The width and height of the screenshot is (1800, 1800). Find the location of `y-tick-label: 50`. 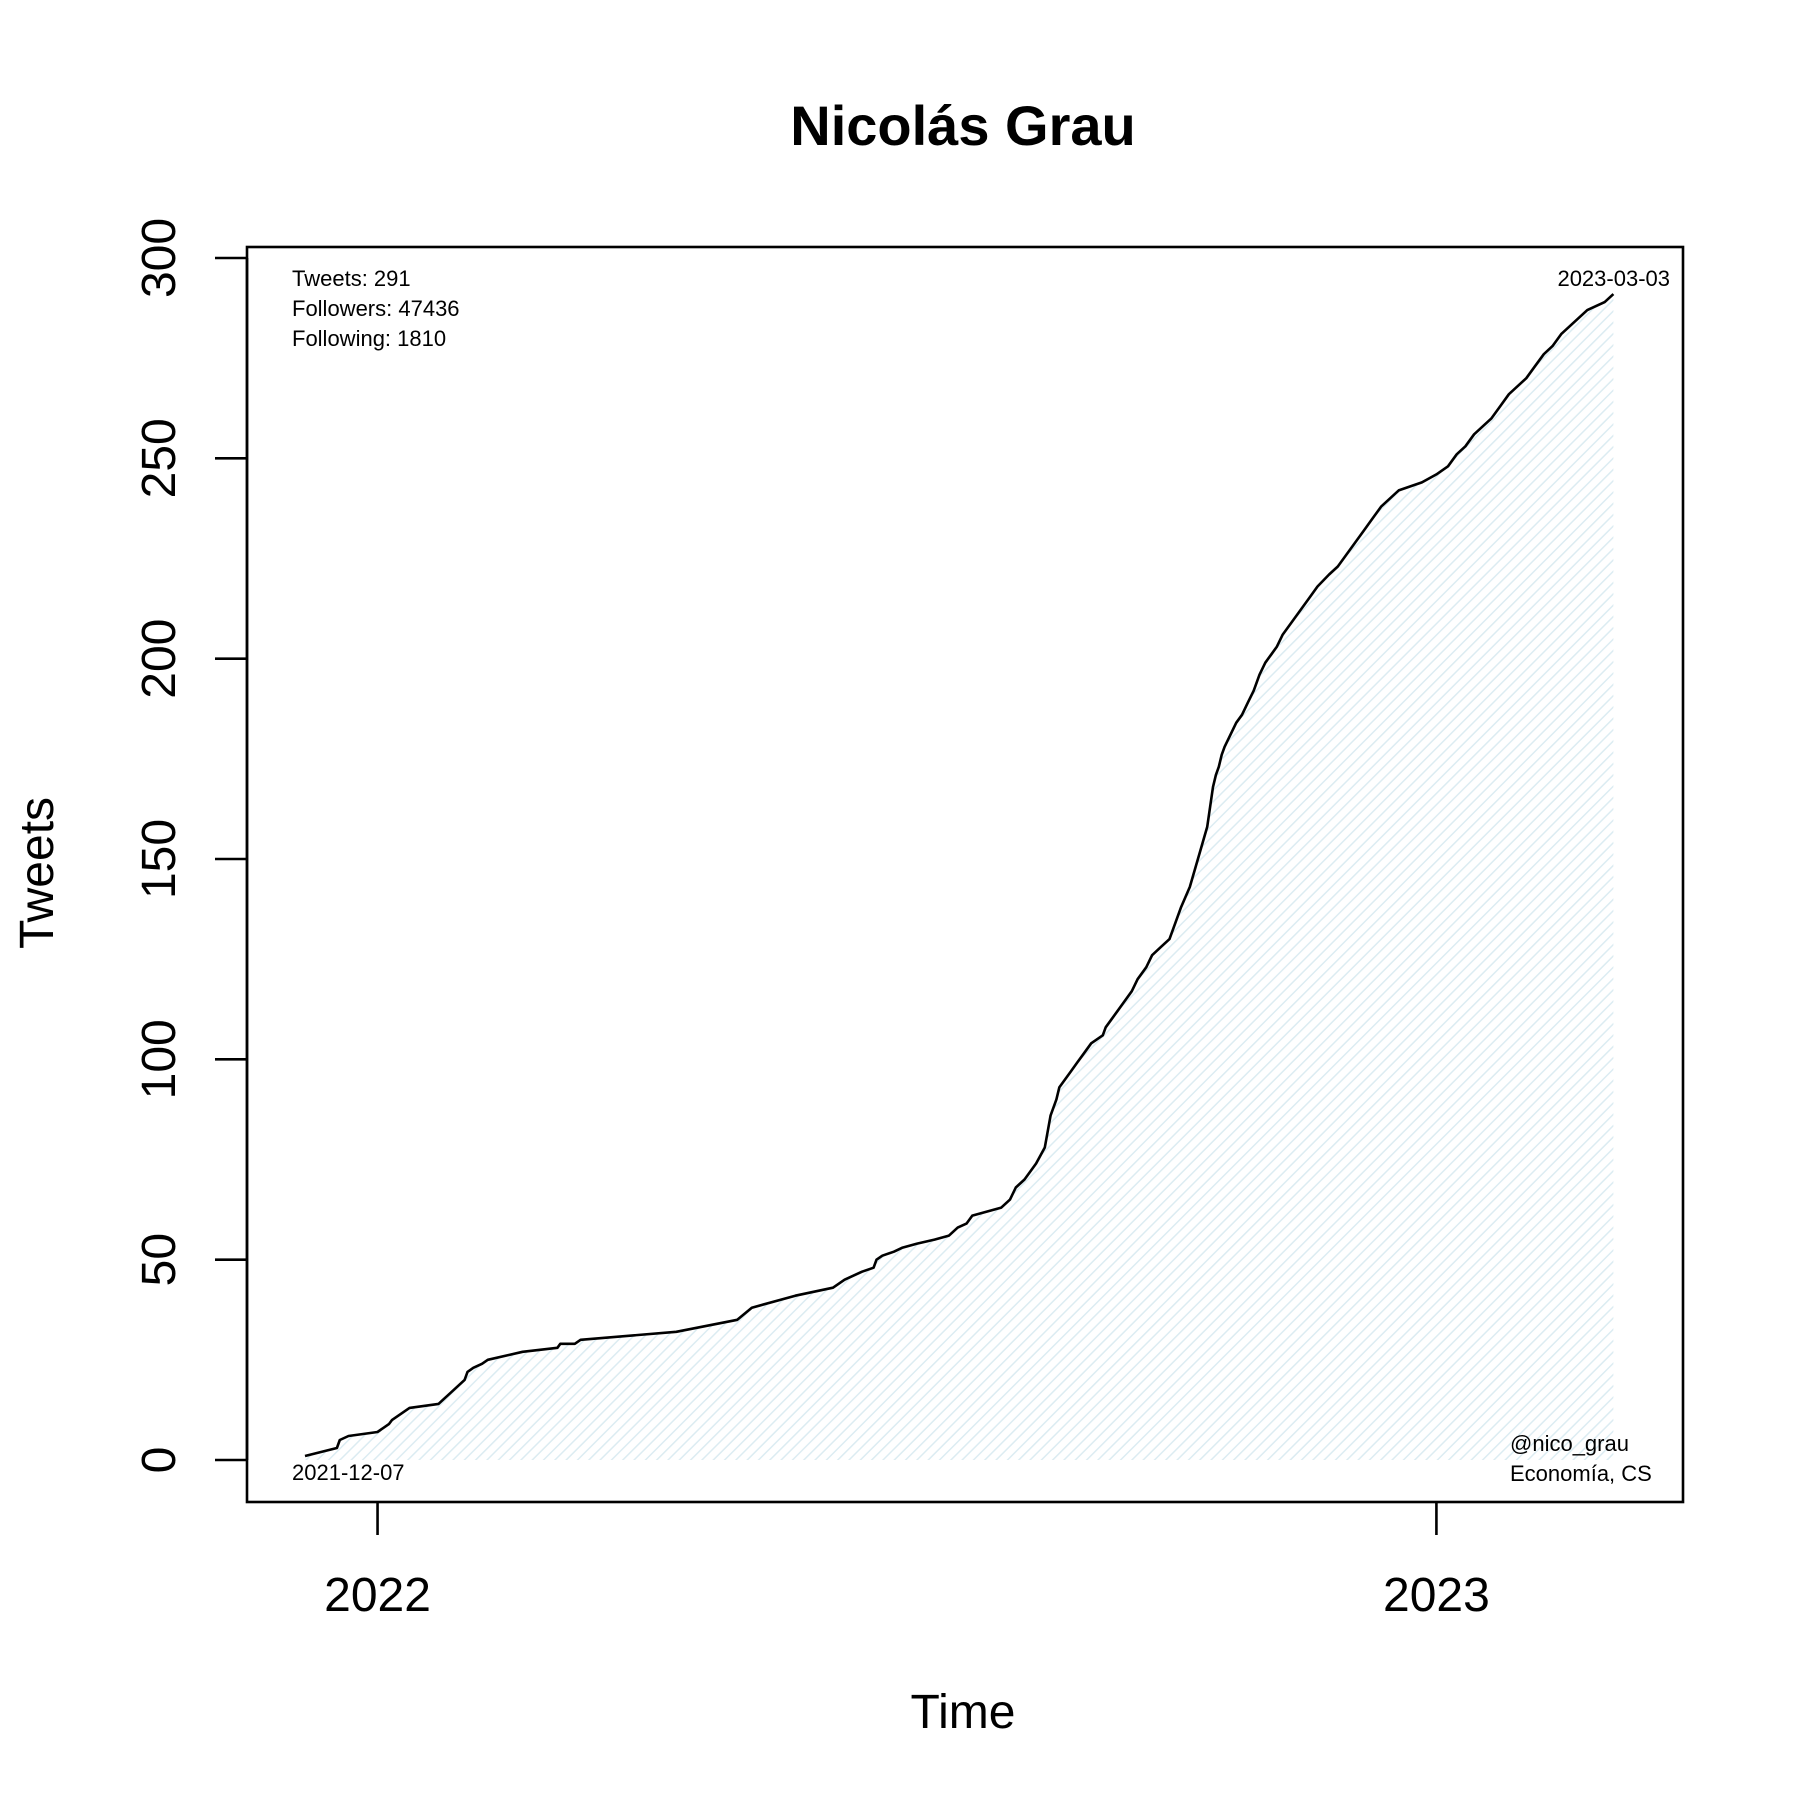

y-tick-label: 50 is located at coordinates (159, 1259).